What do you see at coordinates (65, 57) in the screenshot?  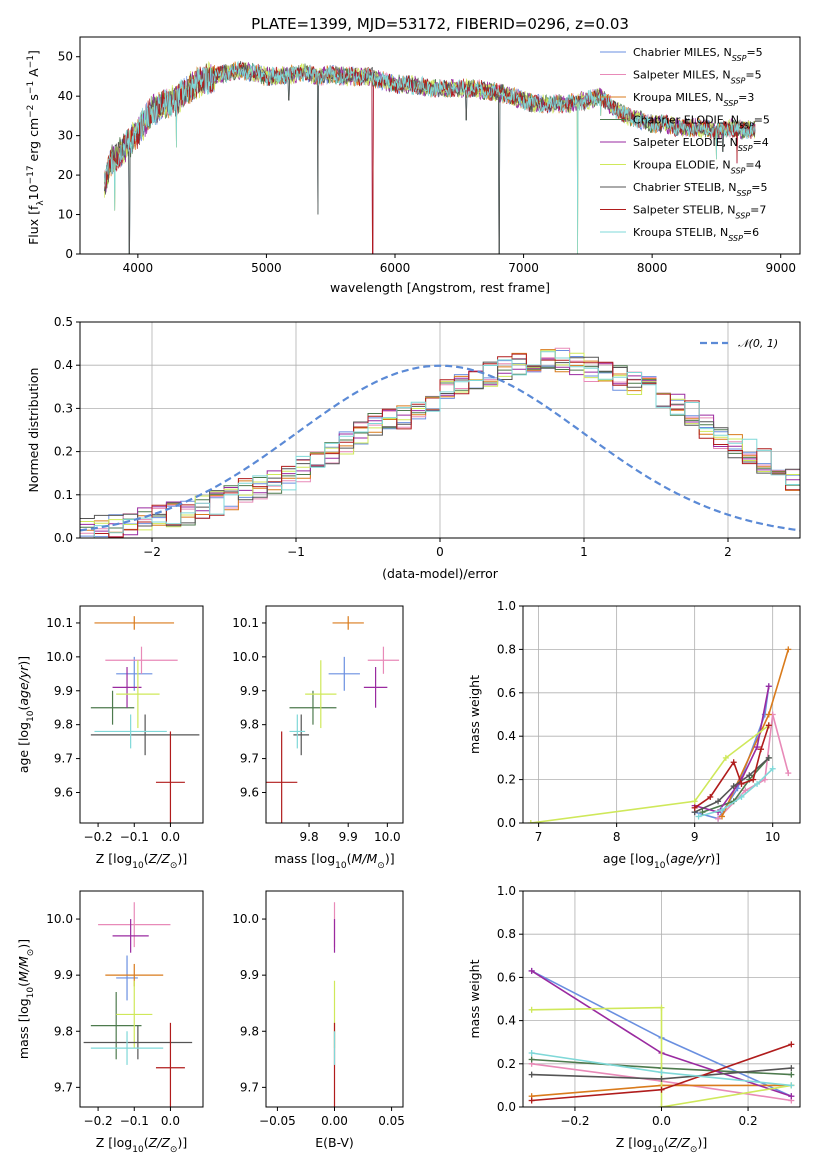 I see `y-tick-label: 50` at bounding box center [65, 57].